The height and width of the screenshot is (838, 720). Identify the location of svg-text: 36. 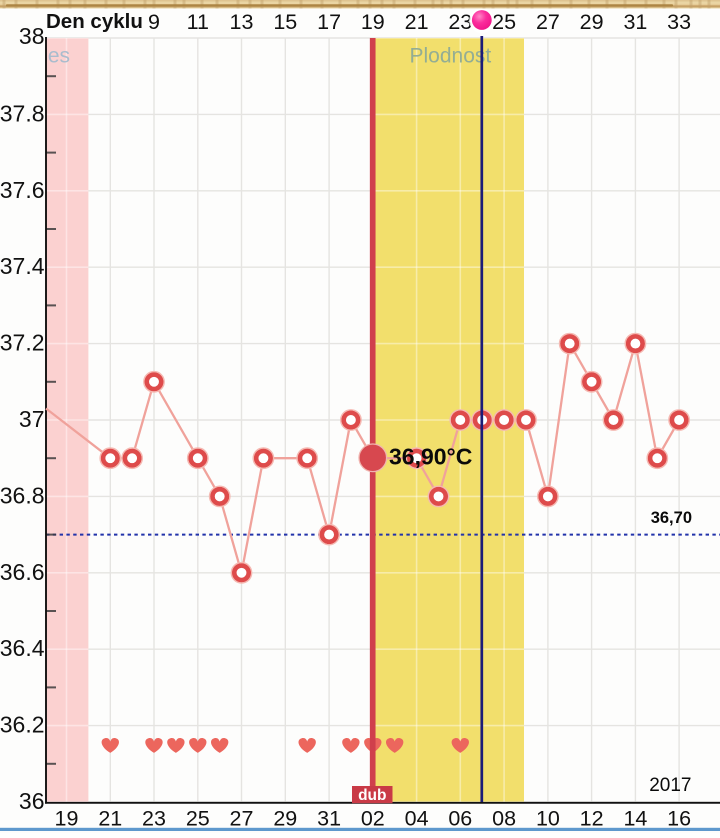
(32, 801).